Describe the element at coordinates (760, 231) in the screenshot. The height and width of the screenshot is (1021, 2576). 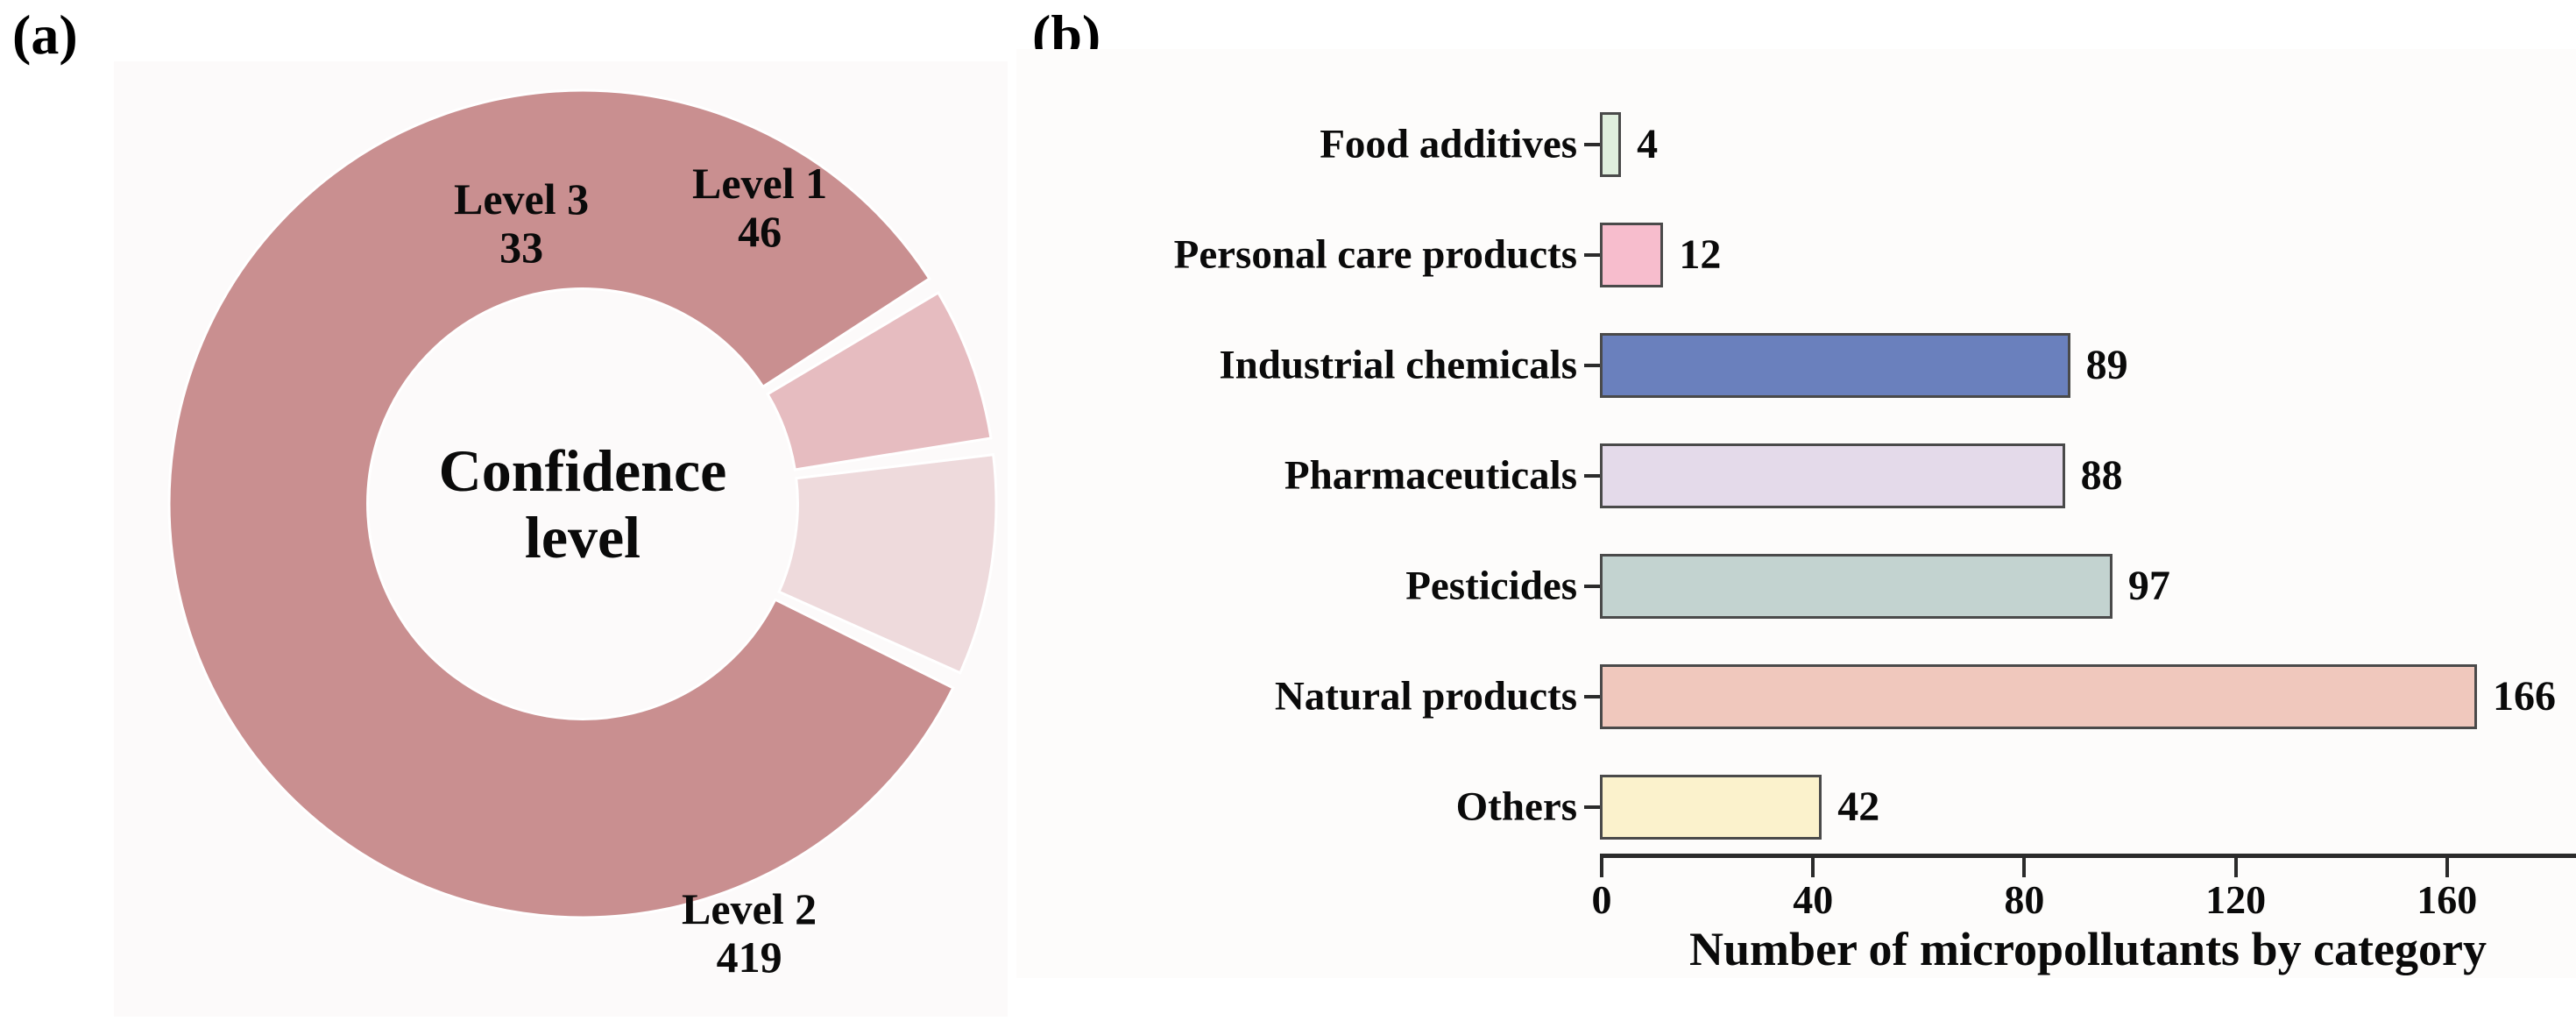
I see `donut-slice-label-level-1-value: 46` at that location.